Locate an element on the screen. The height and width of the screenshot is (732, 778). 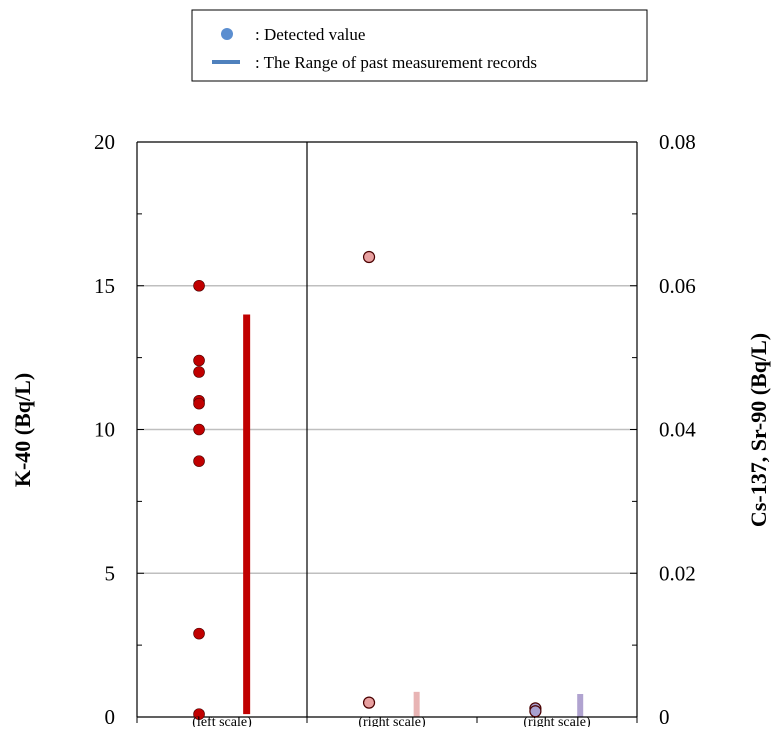
left-tick-label: 5 is located at coordinates (110, 573).